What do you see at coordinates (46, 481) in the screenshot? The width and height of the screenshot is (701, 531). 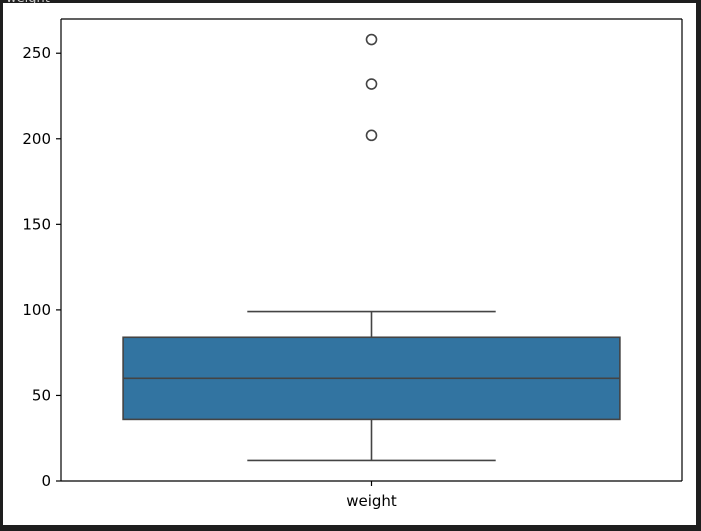 I see `y-tick-label: 0` at bounding box center [46, 481].